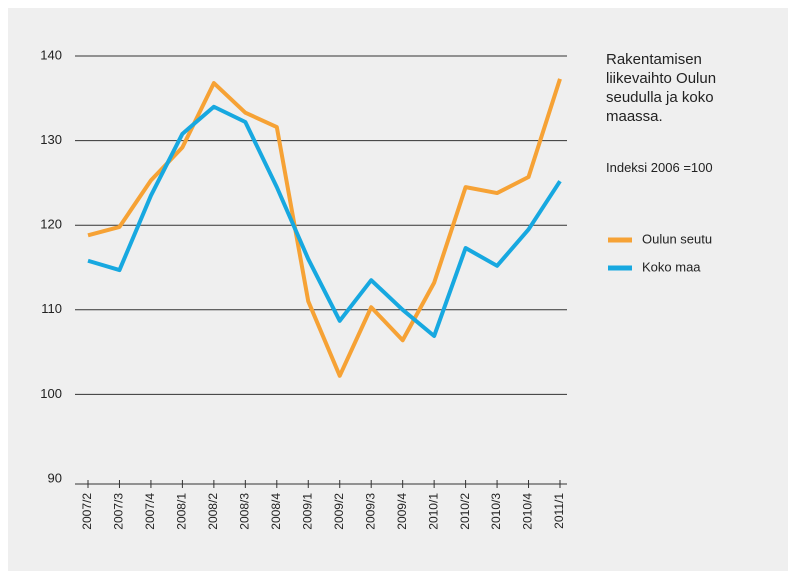 The image size is (788, 571). Describe the element at coordinates (339, 511) in the screenshot. I see `x-tick-label: 2009/2` at that location.